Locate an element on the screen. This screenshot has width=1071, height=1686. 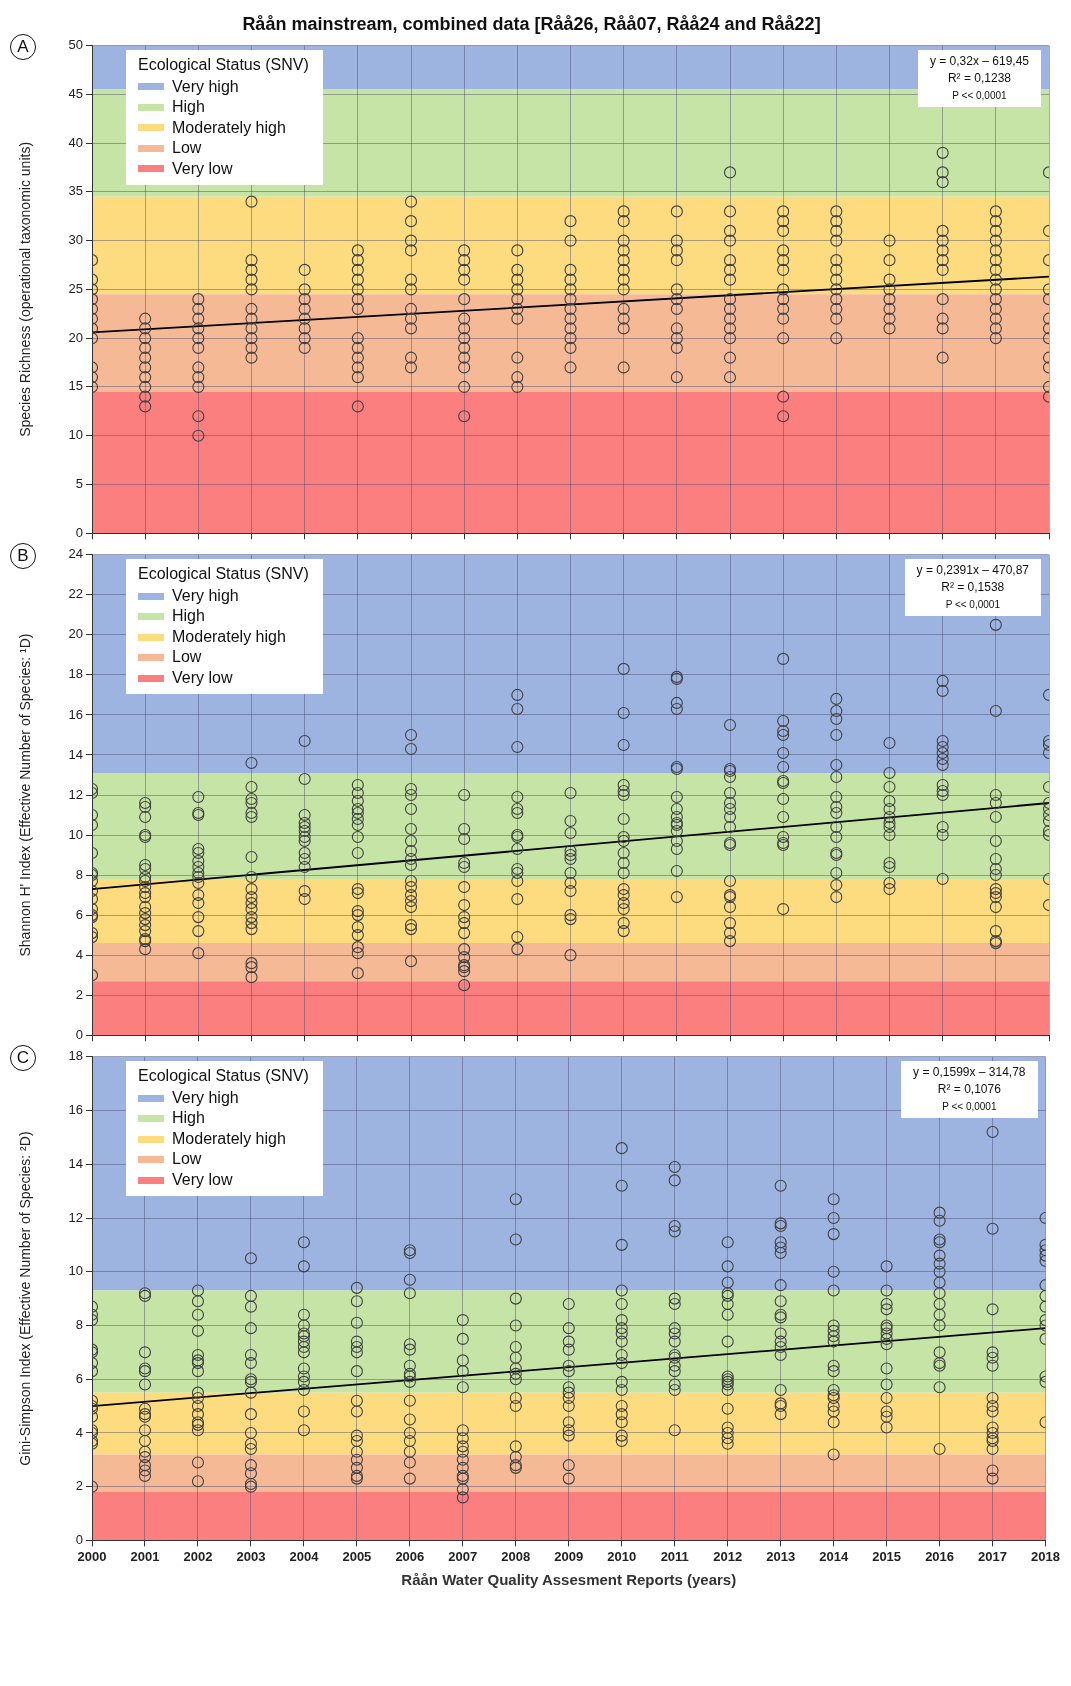
band-label: Very high is located at coordinates (205, 1097).